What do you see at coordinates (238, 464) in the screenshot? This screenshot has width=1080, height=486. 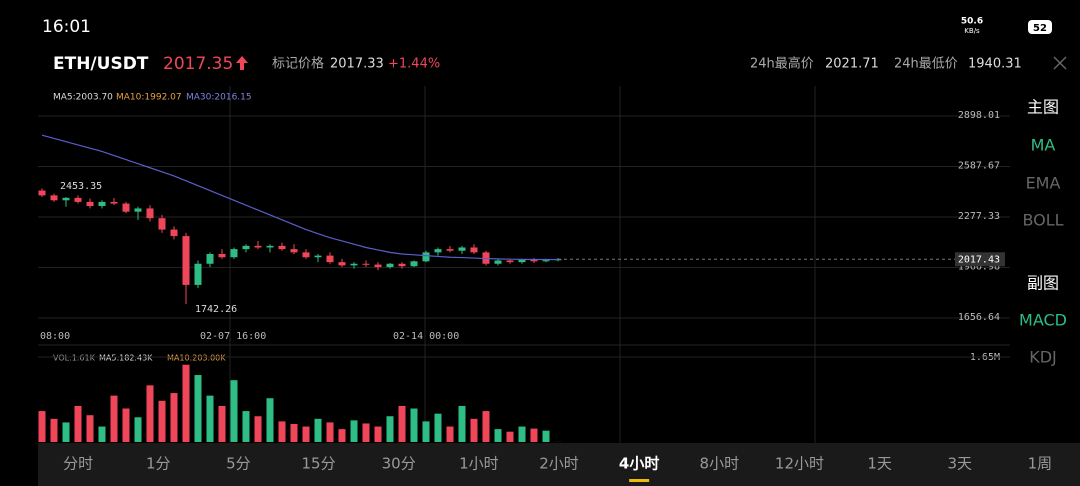 I see `interval-tab: 5分` at bounding box center [238, 464].